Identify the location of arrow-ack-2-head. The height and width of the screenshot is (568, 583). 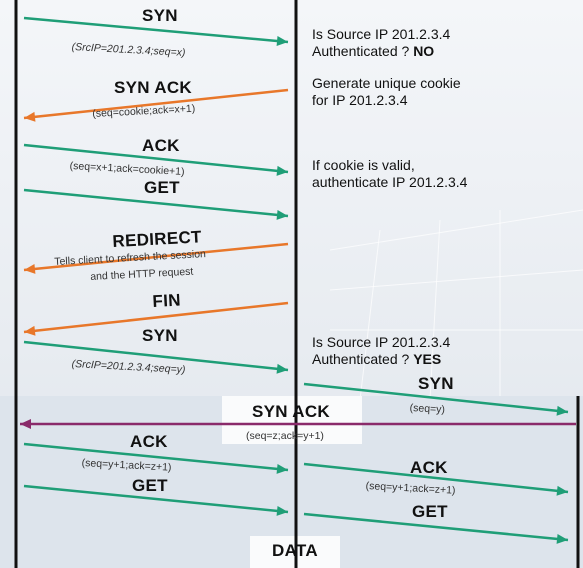
(282, 468).